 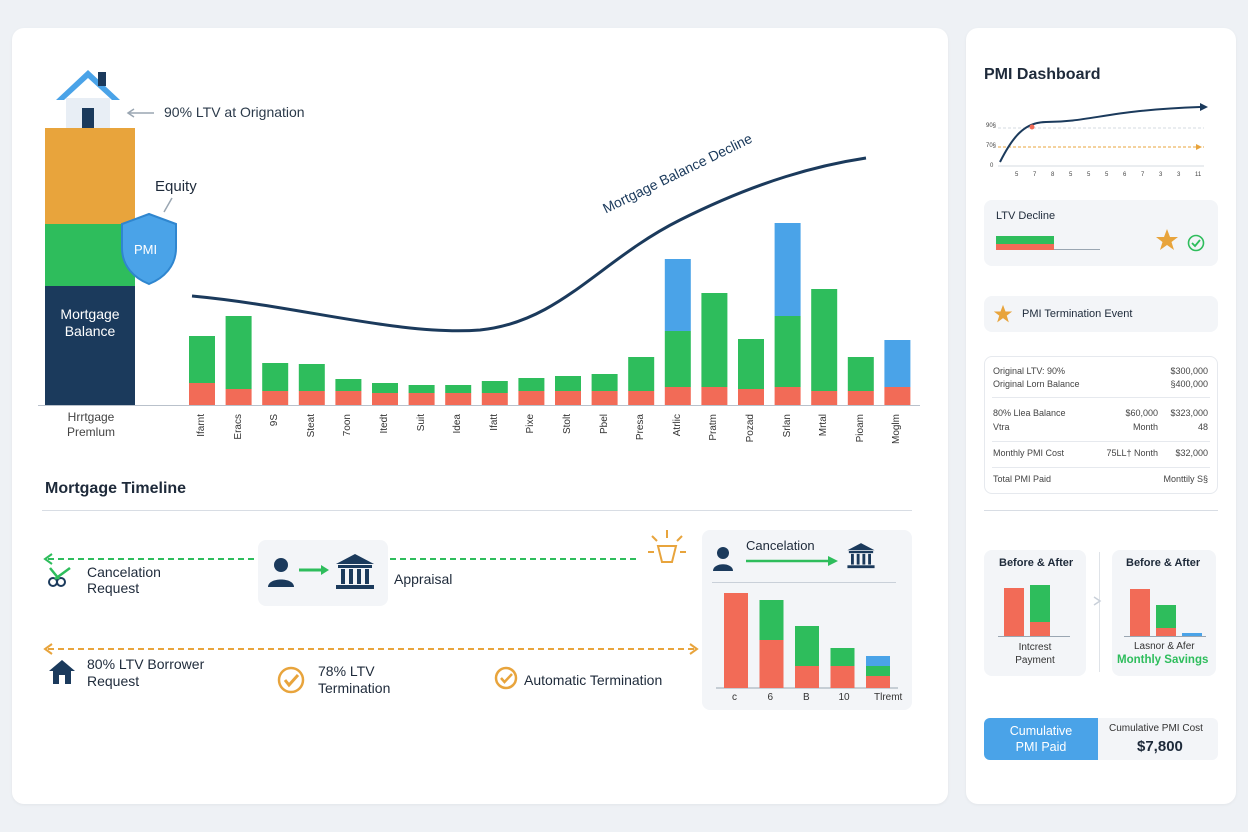 What do you see at coordinates (1014, 612) in the screenshot?
I see `ba1-bar-red` at bounding box center [1014, 612].